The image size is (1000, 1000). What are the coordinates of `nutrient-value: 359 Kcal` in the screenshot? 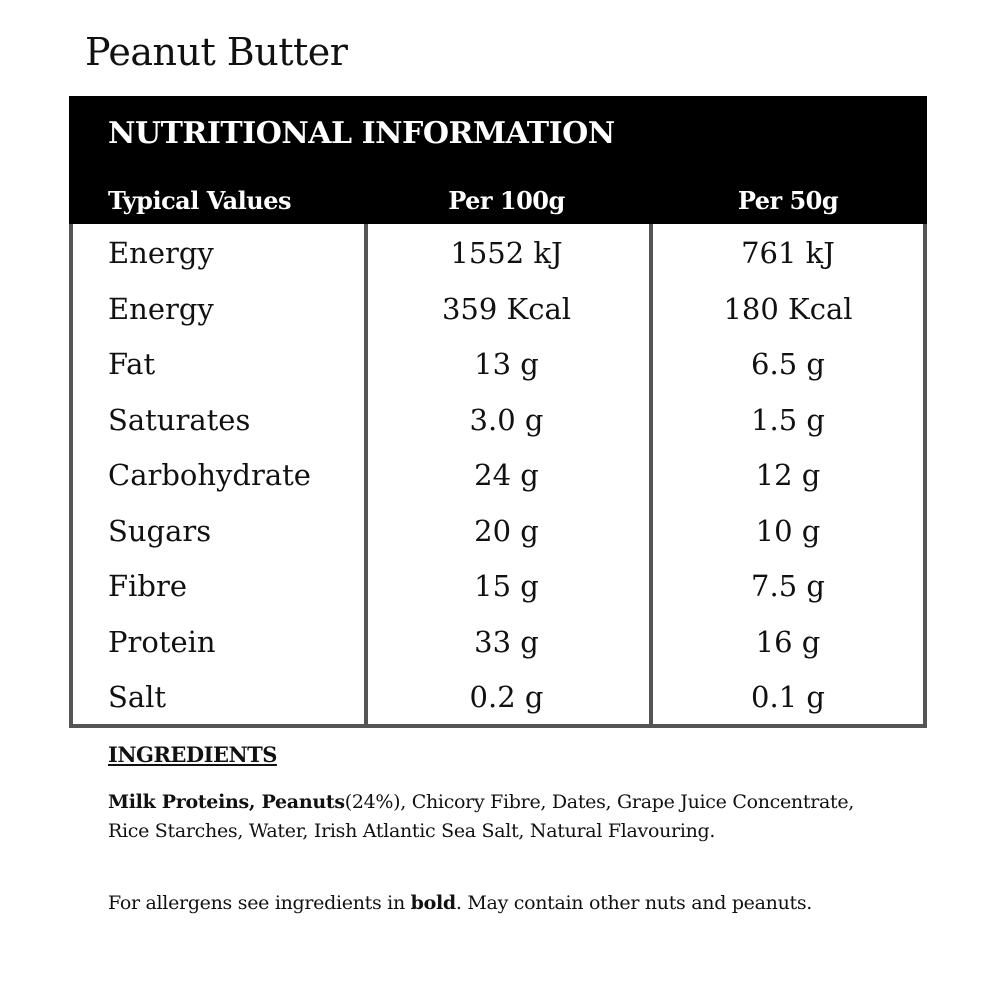 It's located at (506, 308).